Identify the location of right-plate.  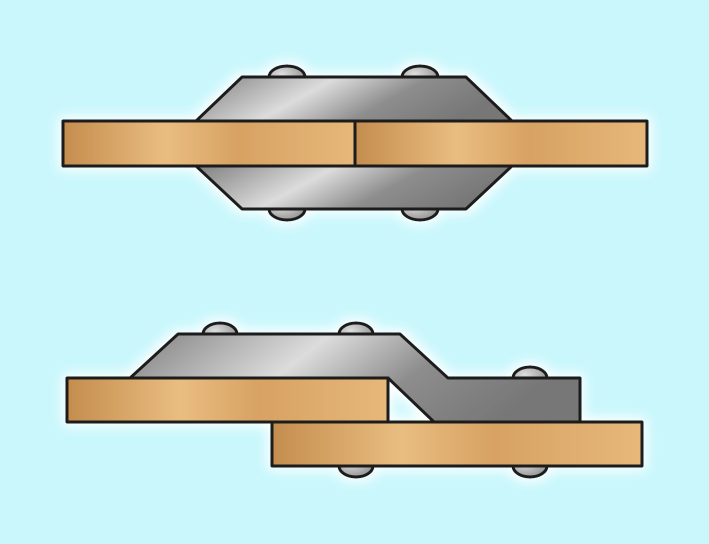
(501, 143).